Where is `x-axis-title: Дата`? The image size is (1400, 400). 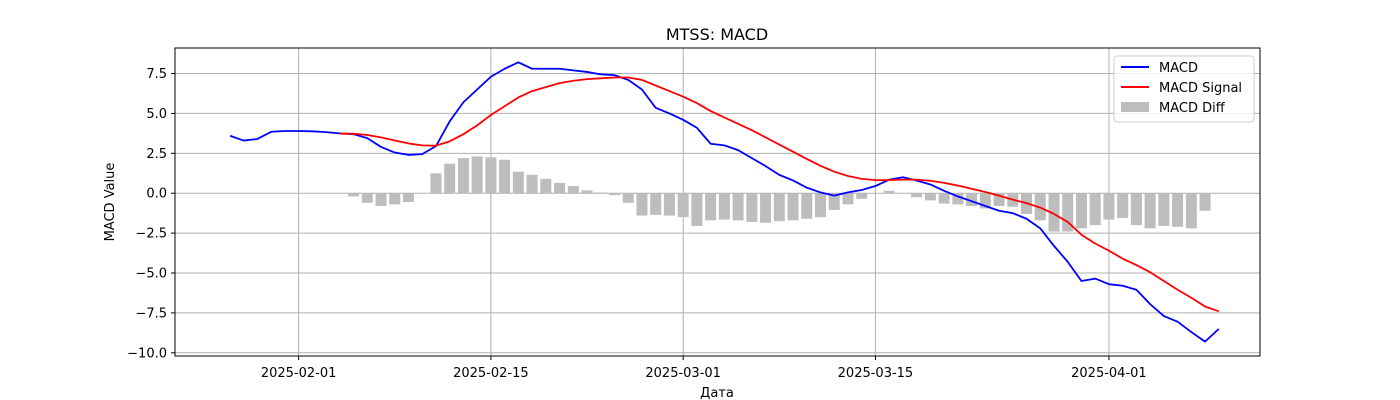 x-axis-title: Дата is located at coordinates (717, 393).